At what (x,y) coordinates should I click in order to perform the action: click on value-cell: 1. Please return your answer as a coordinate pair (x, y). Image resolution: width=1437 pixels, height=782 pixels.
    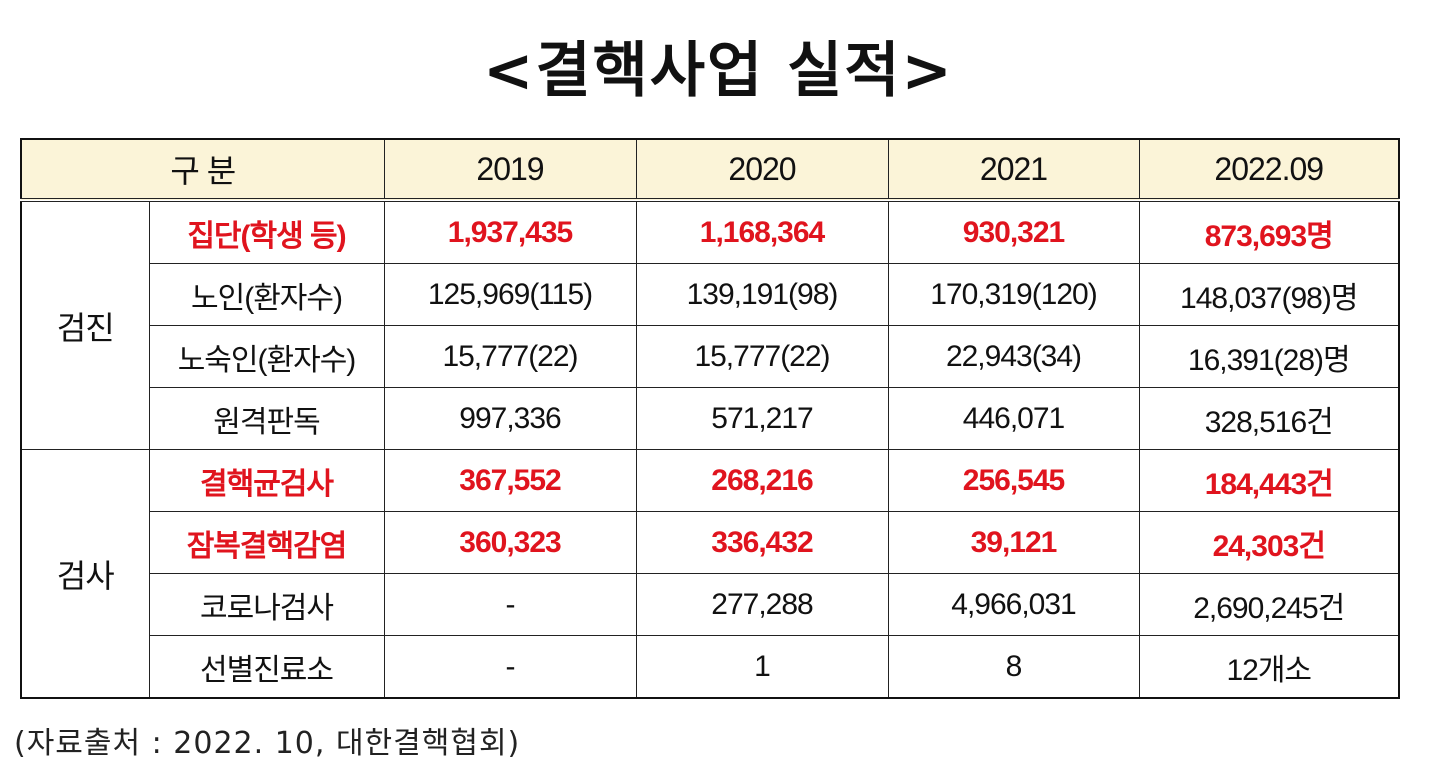
    Looking at the image, I should click on (762, 667).